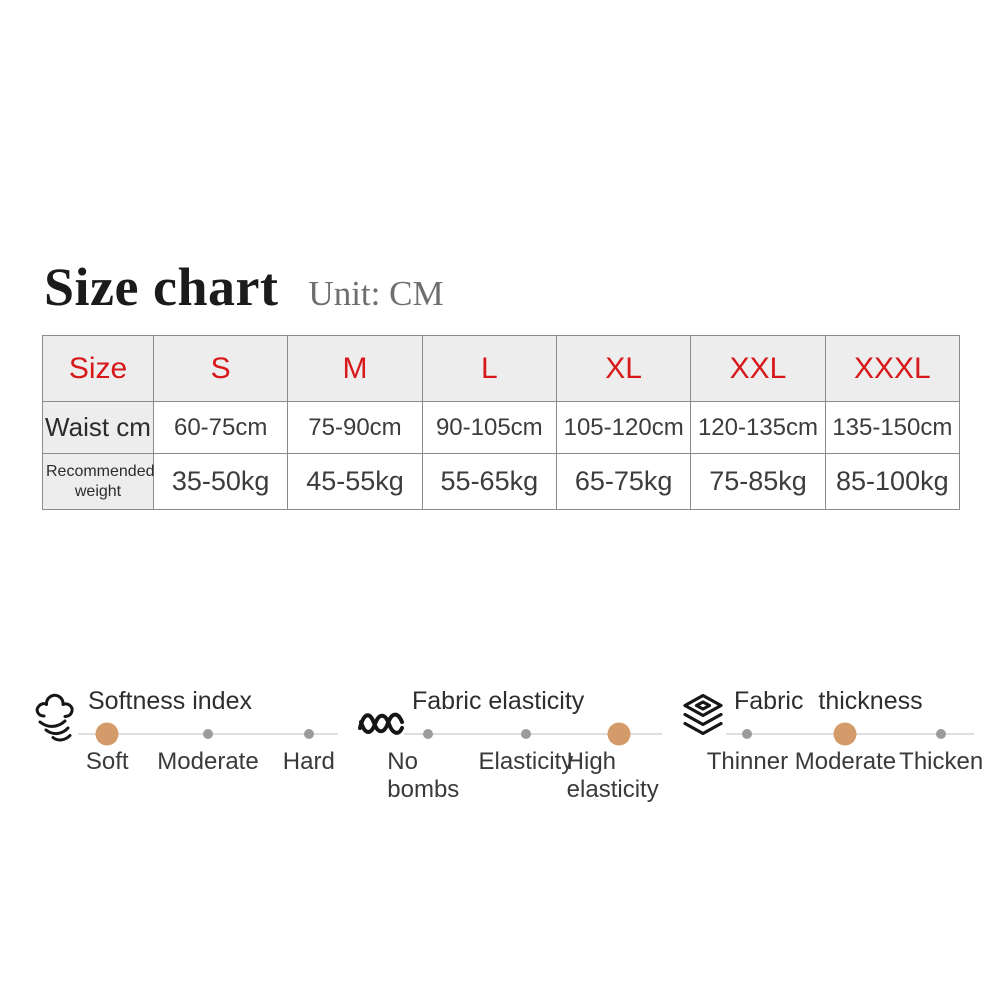  Describe the element at coordinates (533, 734) in the screenshot. I see `scale-line` at that location.